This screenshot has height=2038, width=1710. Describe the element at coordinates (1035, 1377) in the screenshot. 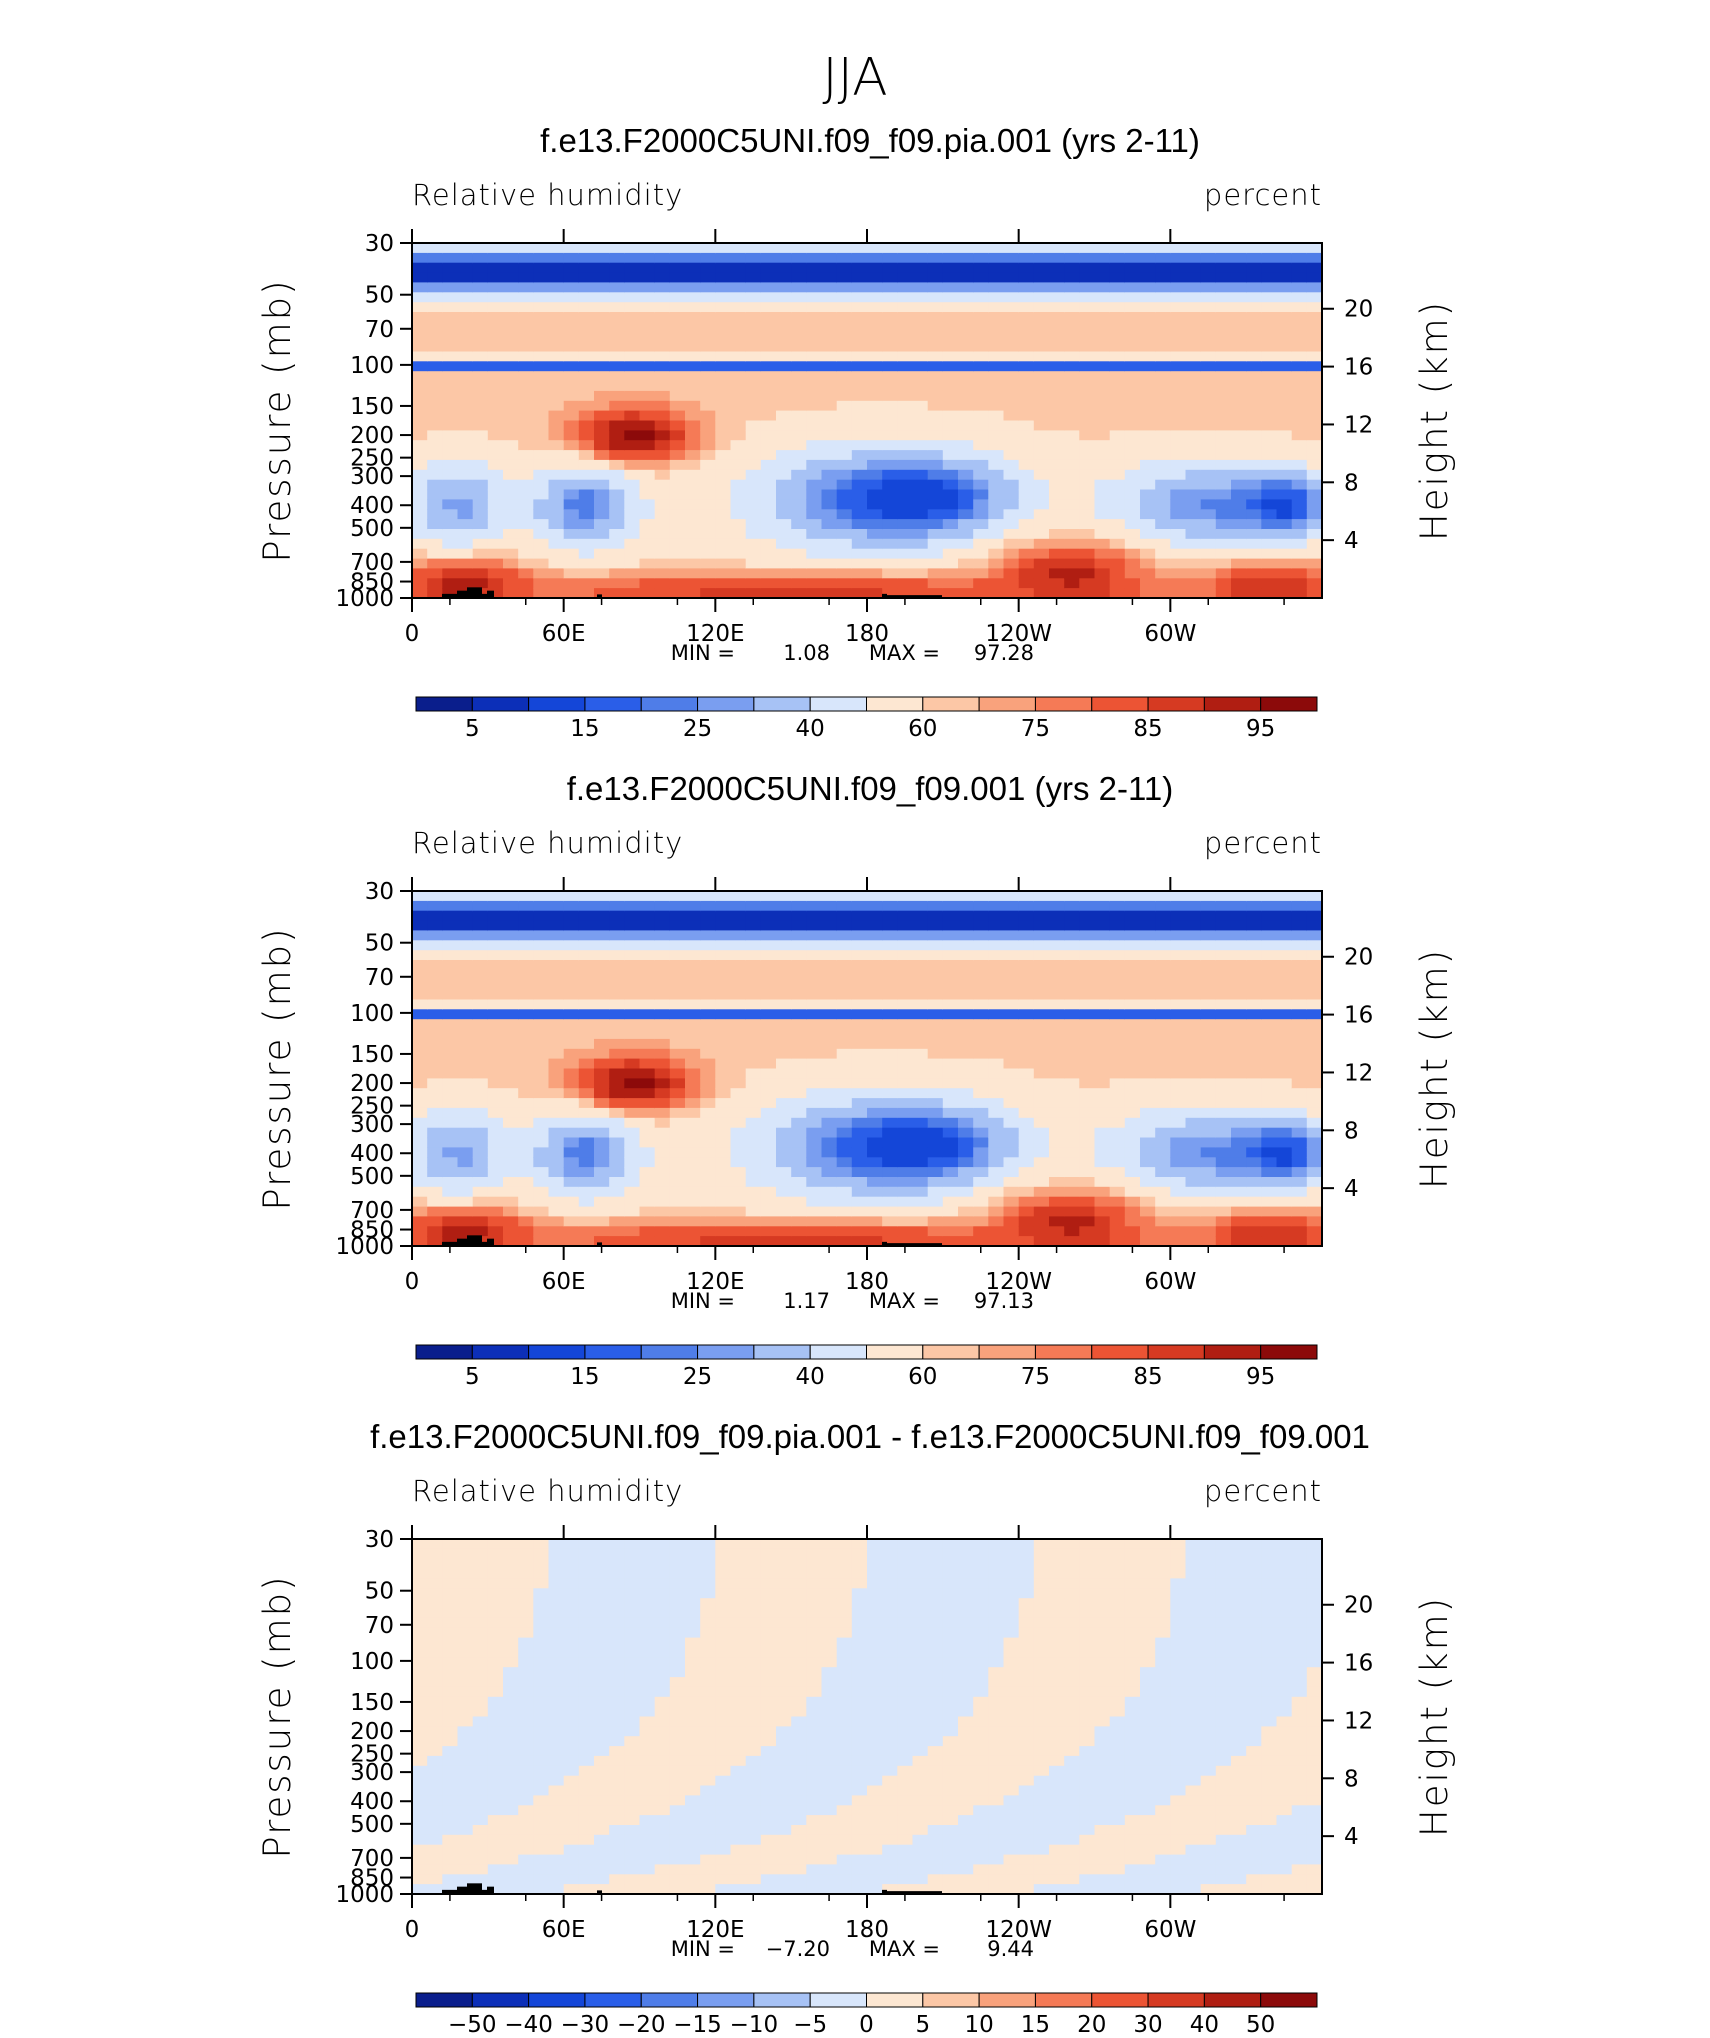

I see `colorbar-label: 75` at that location.